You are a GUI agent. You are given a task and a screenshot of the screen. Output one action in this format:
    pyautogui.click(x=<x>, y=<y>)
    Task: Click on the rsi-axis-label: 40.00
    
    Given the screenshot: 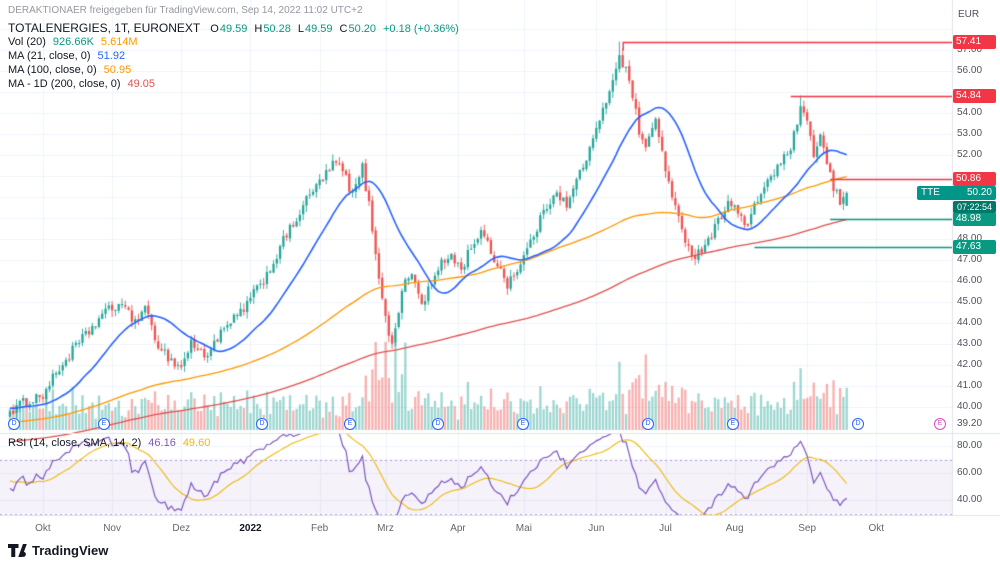 What is the action you would take?
    pyautogui.click(x=970, y=499)
    